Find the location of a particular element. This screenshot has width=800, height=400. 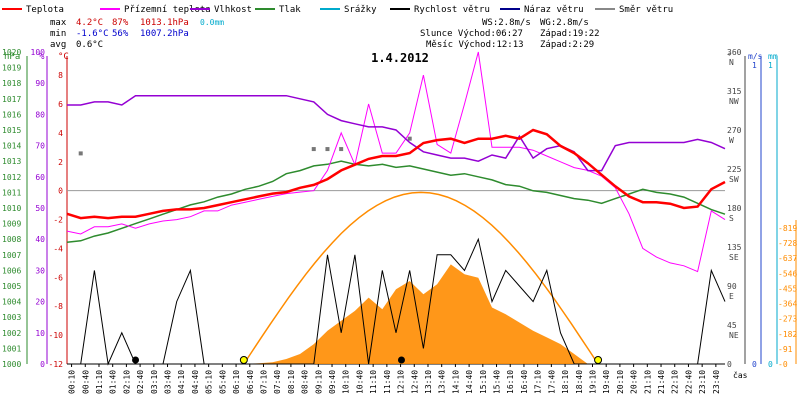

dir-tick-compass: NW is located at coordinates (734, 101).